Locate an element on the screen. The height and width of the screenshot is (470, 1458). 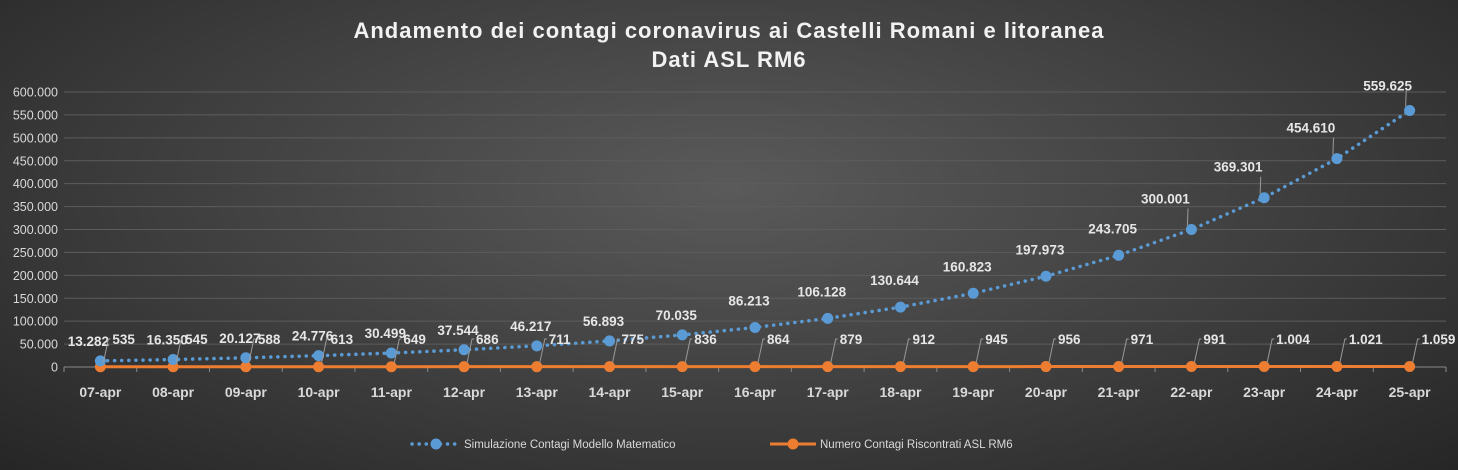
data-label-simulated: 160.823 is located at coordinates (967, 266).